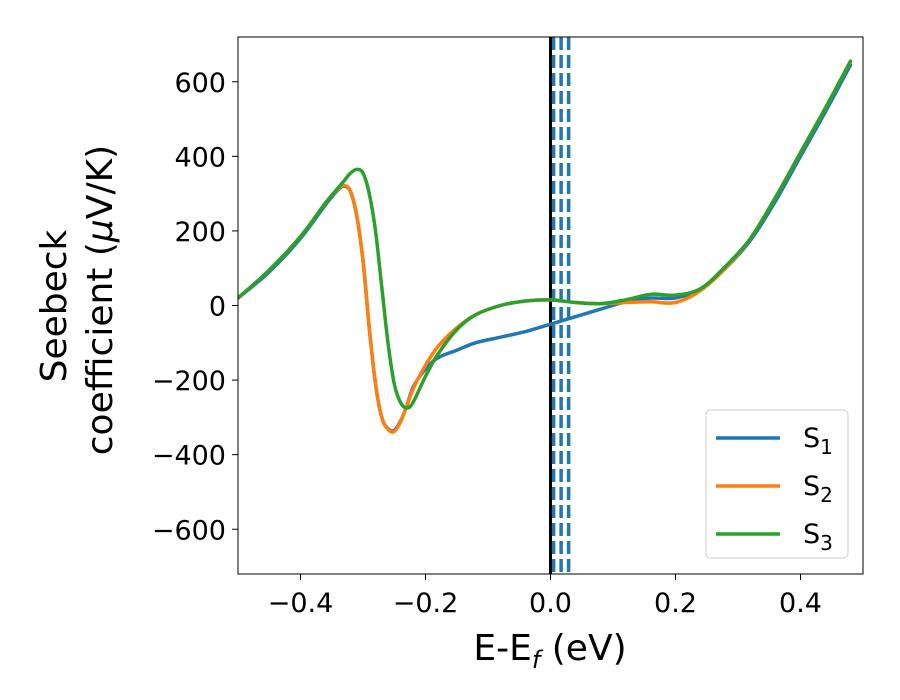  Describe the element at coordinates (800, 603) in the screenshot. I see `x-tick-label: 0.4` at that location.